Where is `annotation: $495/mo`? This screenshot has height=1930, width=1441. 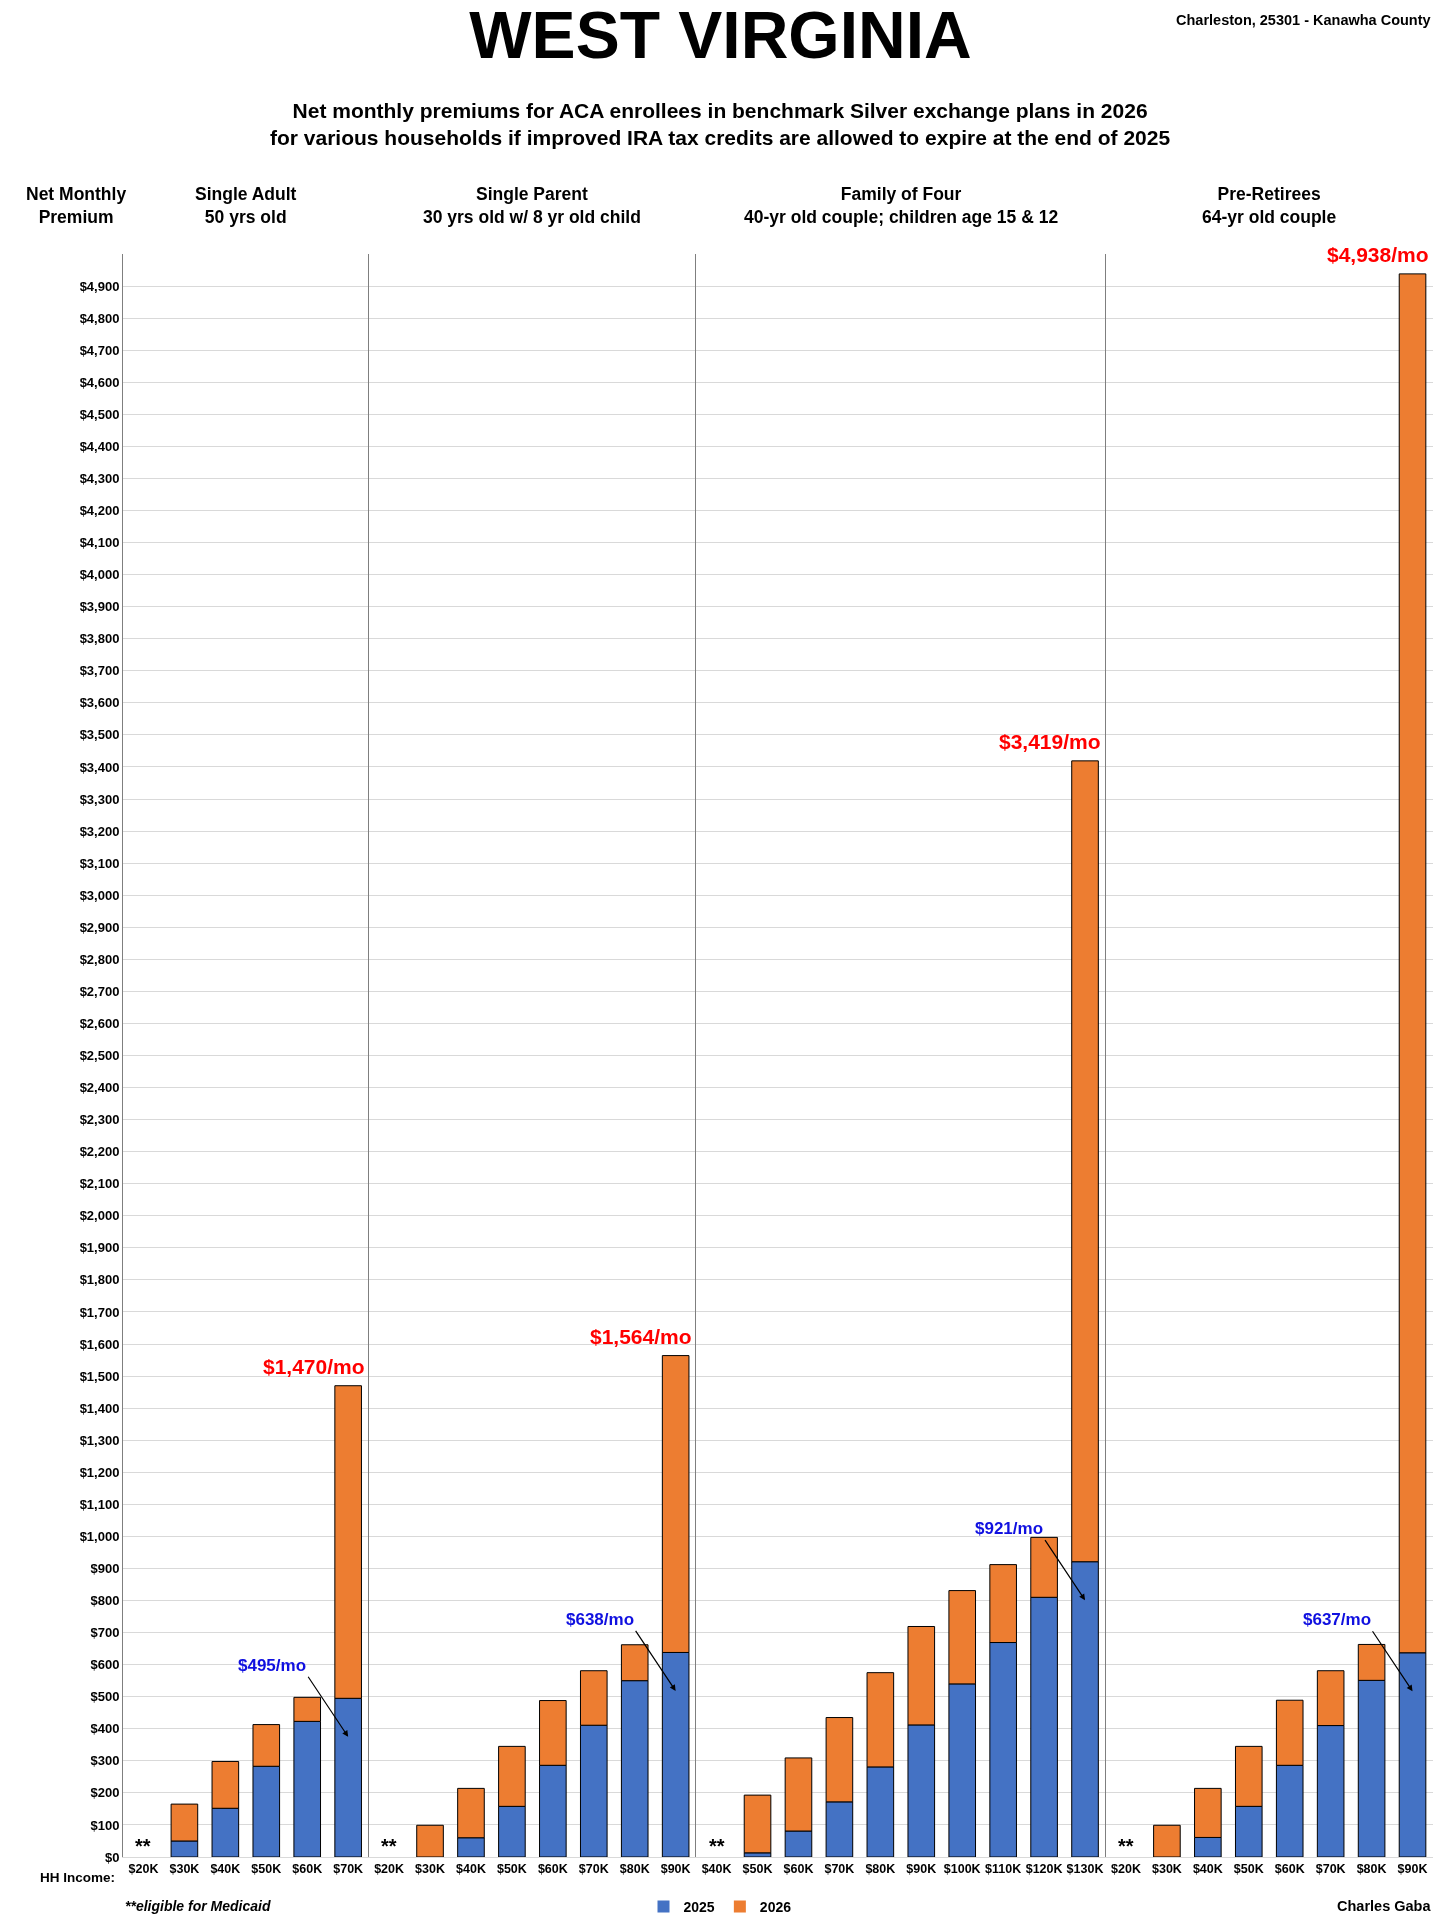 annotation: $495/mo is located at coordinates (272, 1665).